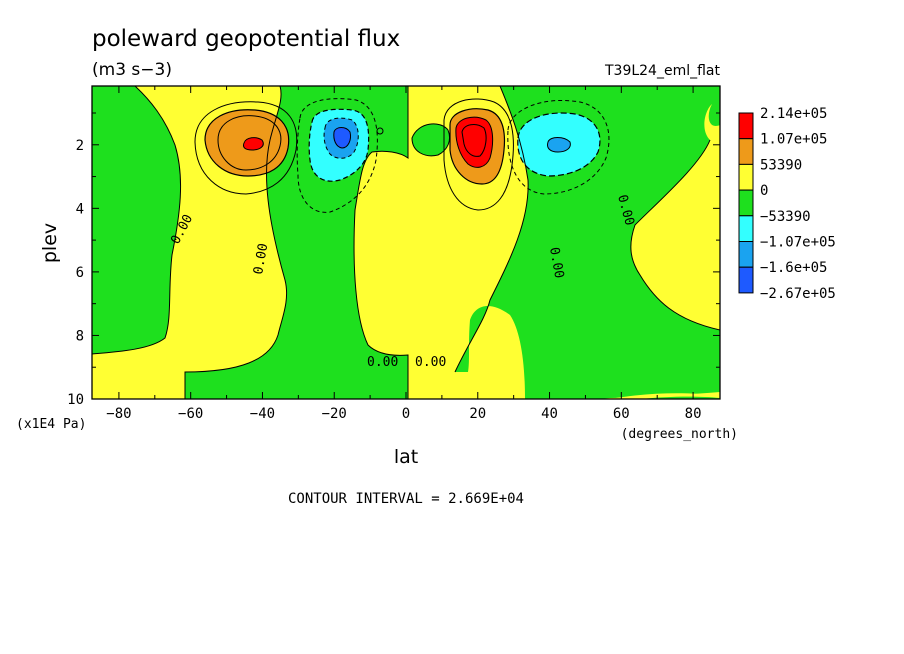  What do you see at coordinates (793, 114) in the screenshot?
I see `legend-label: 2.14e+05` at bounding box center [793, 114].